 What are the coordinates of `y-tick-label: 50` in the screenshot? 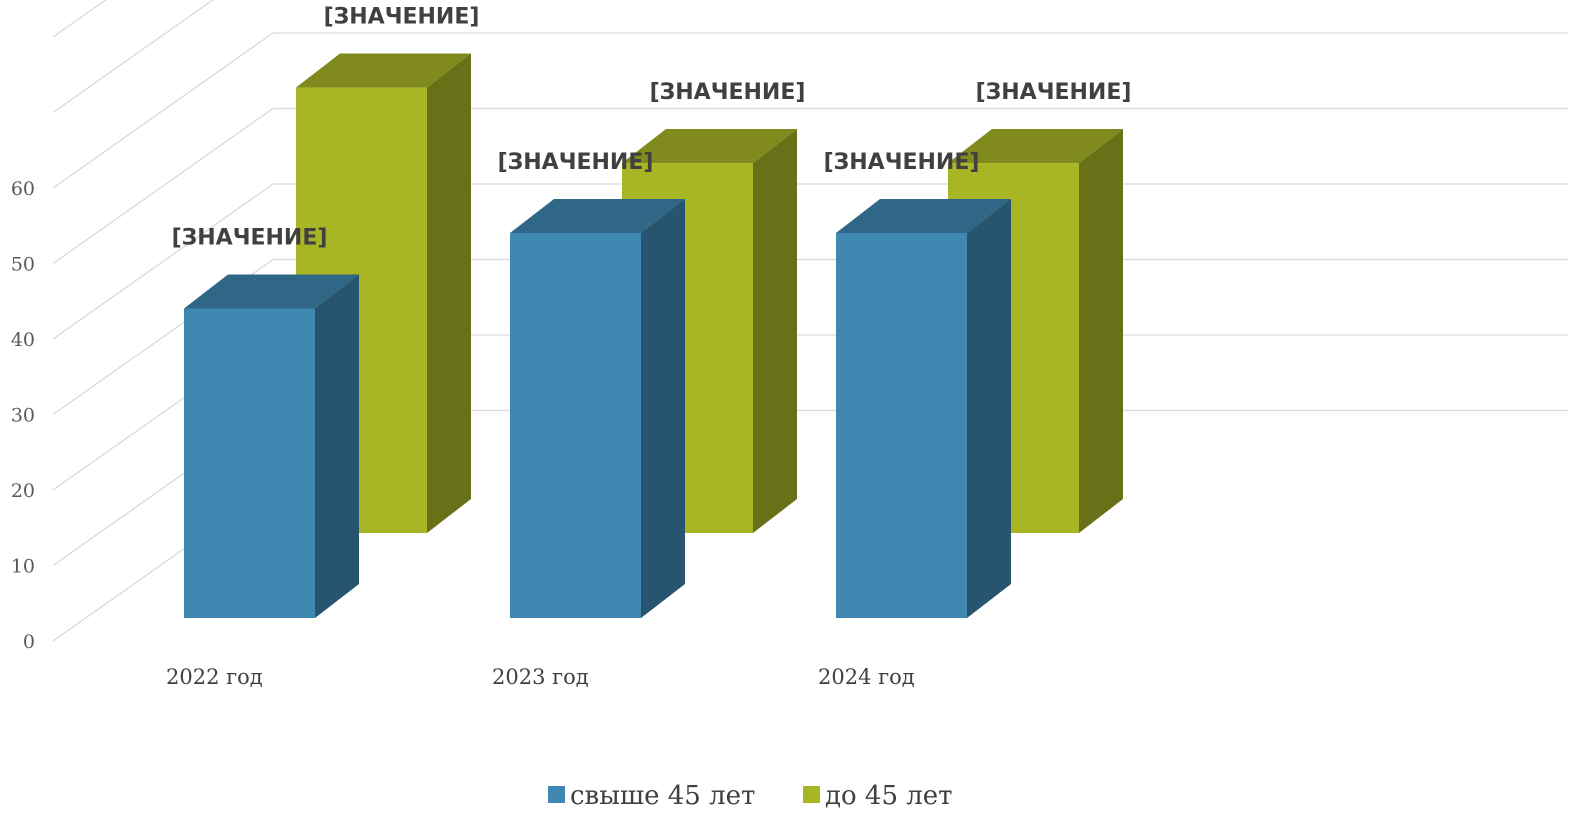 It's located at (23, 265).